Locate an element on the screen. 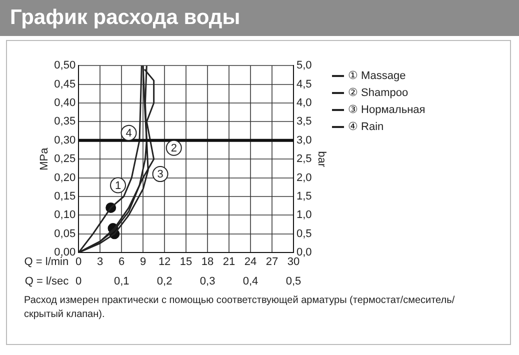 The image size is (519, 355). y2-tick-label: 0,5 is located at coordinates (304, 234).